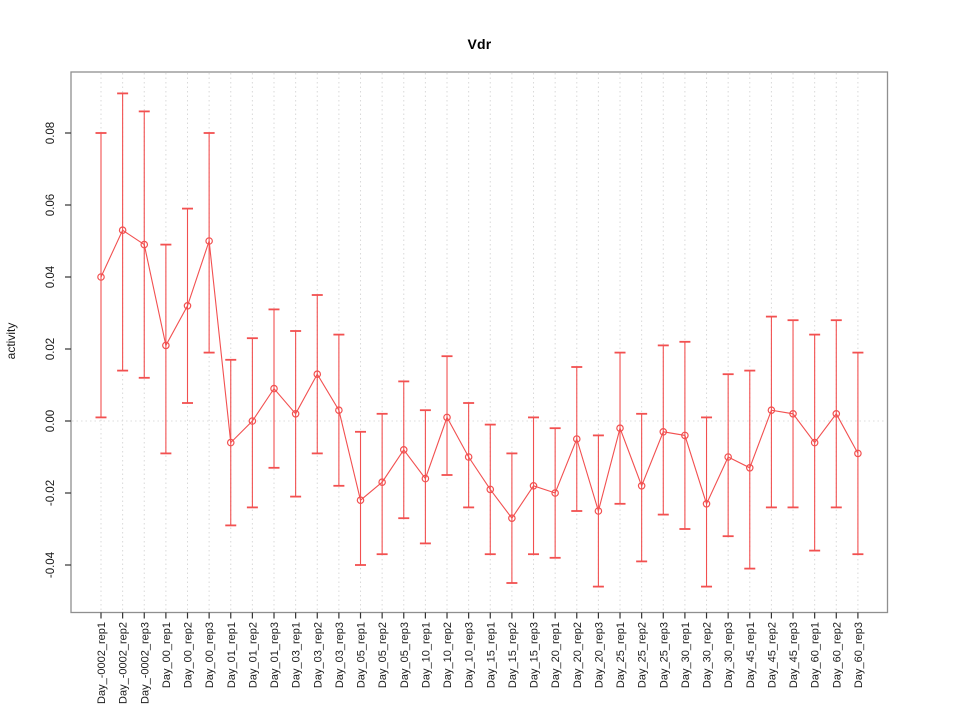  What do you see at coordinates (686, 655) in the screenshot?
I see `x-tick-label: Day_30_rep1` at bounding box center [686, 655].